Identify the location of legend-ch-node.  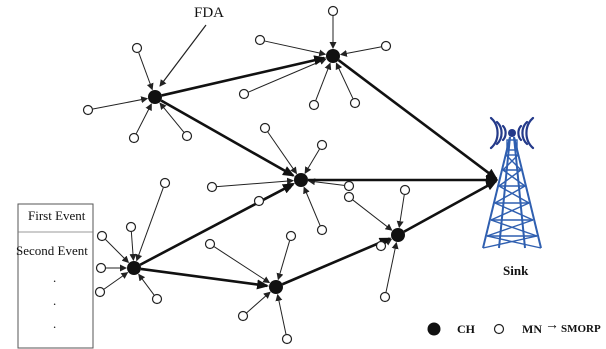
(434, 329).